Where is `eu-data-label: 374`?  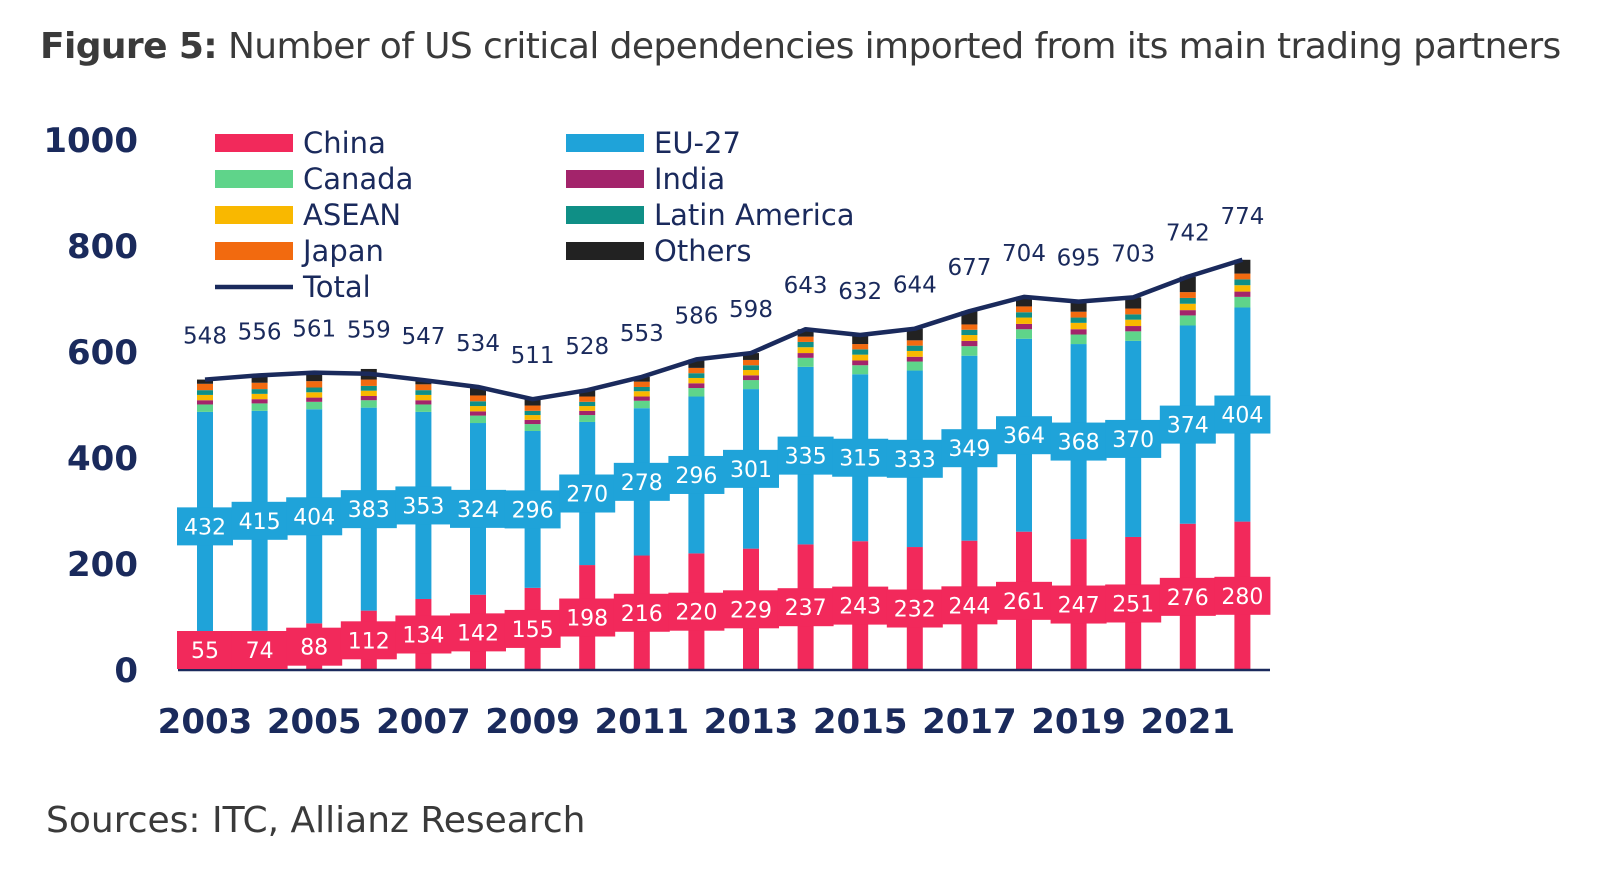
eu-data-label: 374 is located at coordinates (1188, 426).